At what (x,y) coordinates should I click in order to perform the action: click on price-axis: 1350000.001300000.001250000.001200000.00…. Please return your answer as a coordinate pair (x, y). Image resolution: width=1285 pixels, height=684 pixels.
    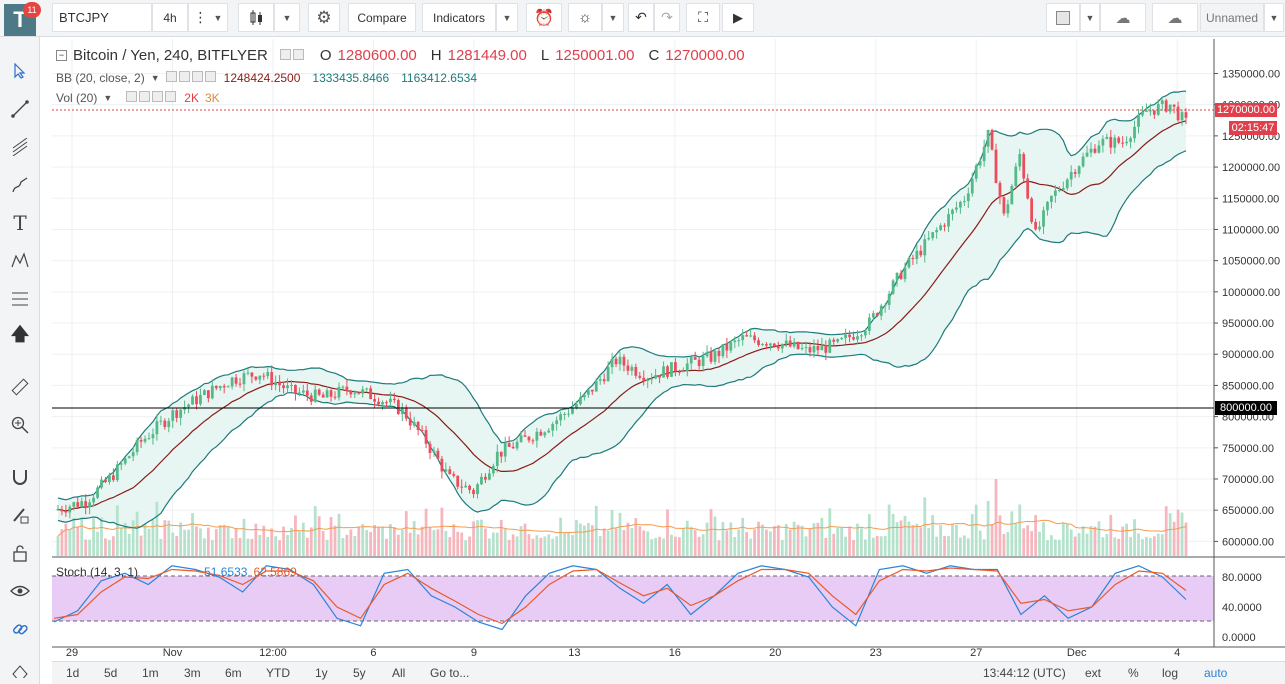
    Looking at the image, I should click on (1247, 308).